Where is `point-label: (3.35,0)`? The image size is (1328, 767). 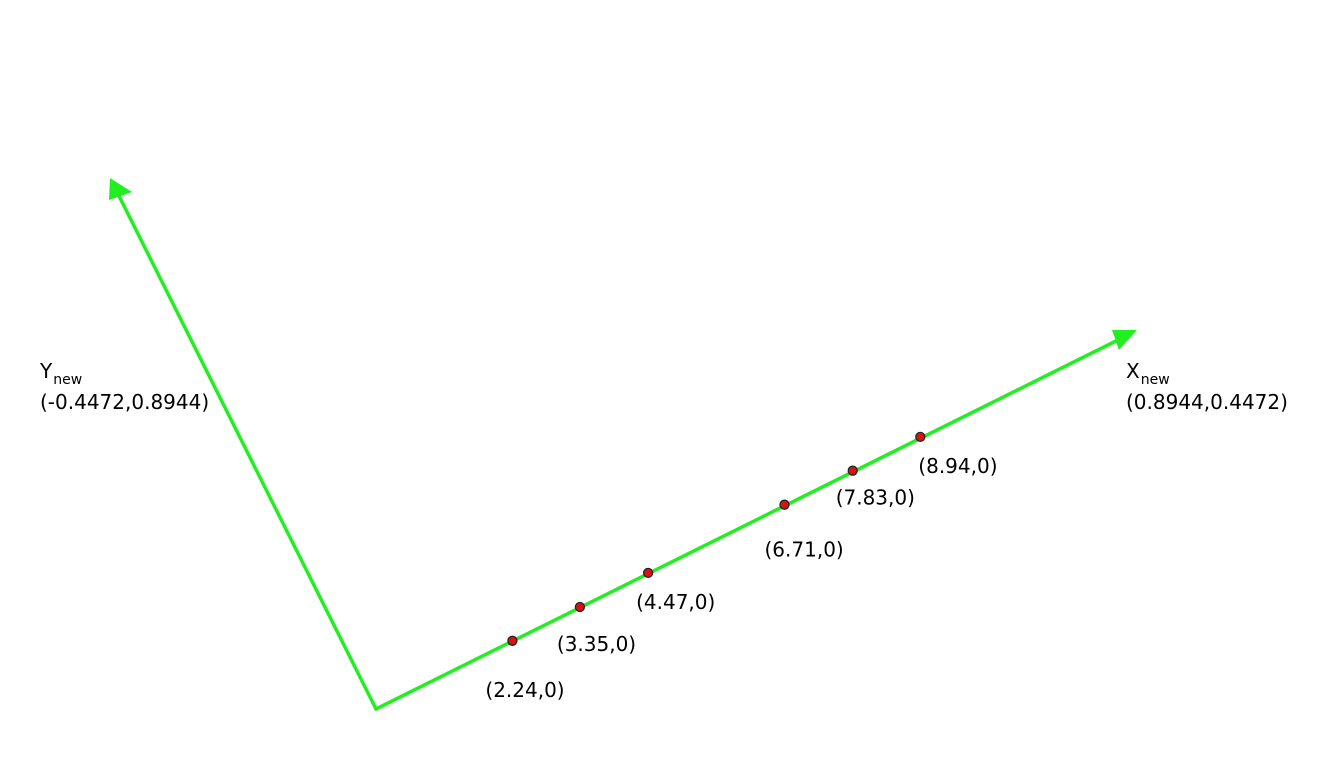
point-label: (3.35,0) is located at coordinates (596, 644).